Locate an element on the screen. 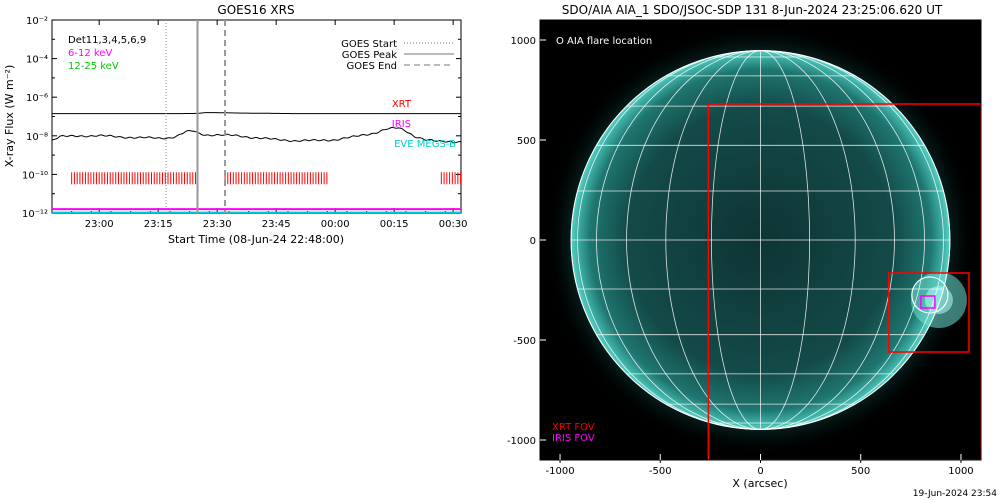  y-tick-label: 10⁻² is located at coordinates (37, 21).